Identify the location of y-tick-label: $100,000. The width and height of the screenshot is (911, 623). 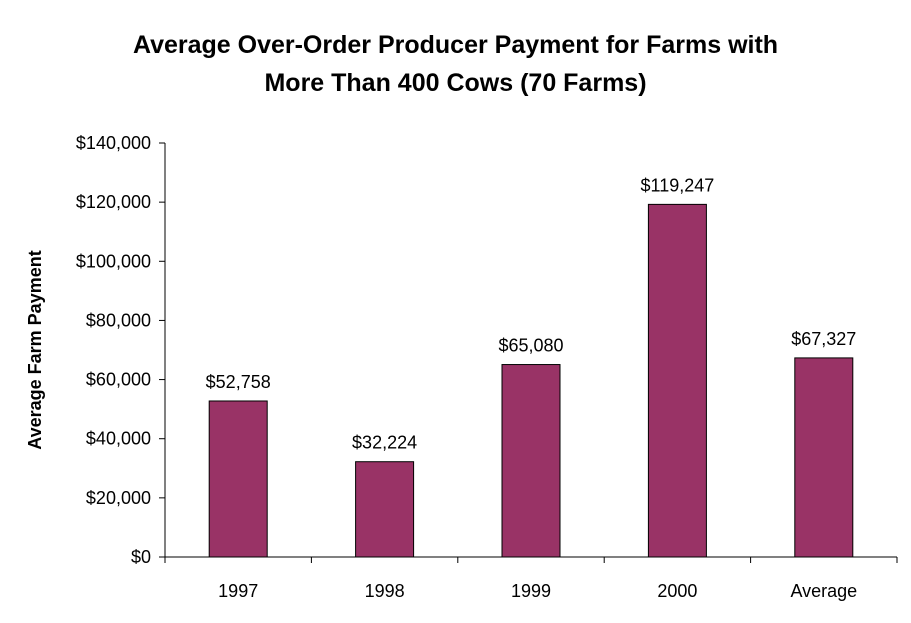
(113, 261).